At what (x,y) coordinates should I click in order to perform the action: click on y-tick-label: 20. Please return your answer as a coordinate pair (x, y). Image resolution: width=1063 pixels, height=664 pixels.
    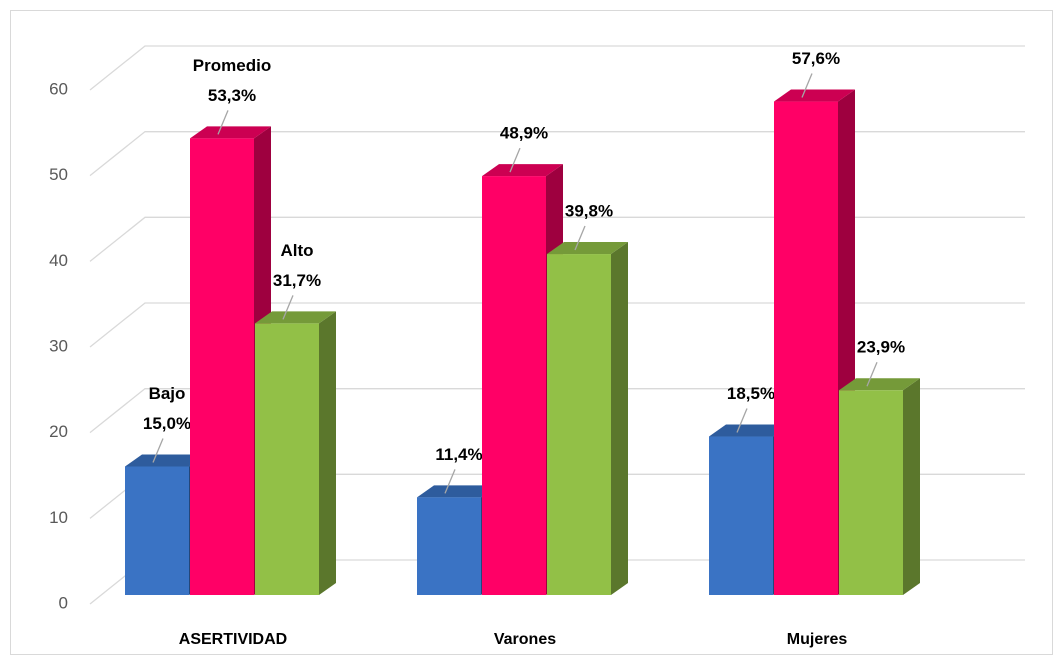
    Looking at the image, I should click on (58, 431).